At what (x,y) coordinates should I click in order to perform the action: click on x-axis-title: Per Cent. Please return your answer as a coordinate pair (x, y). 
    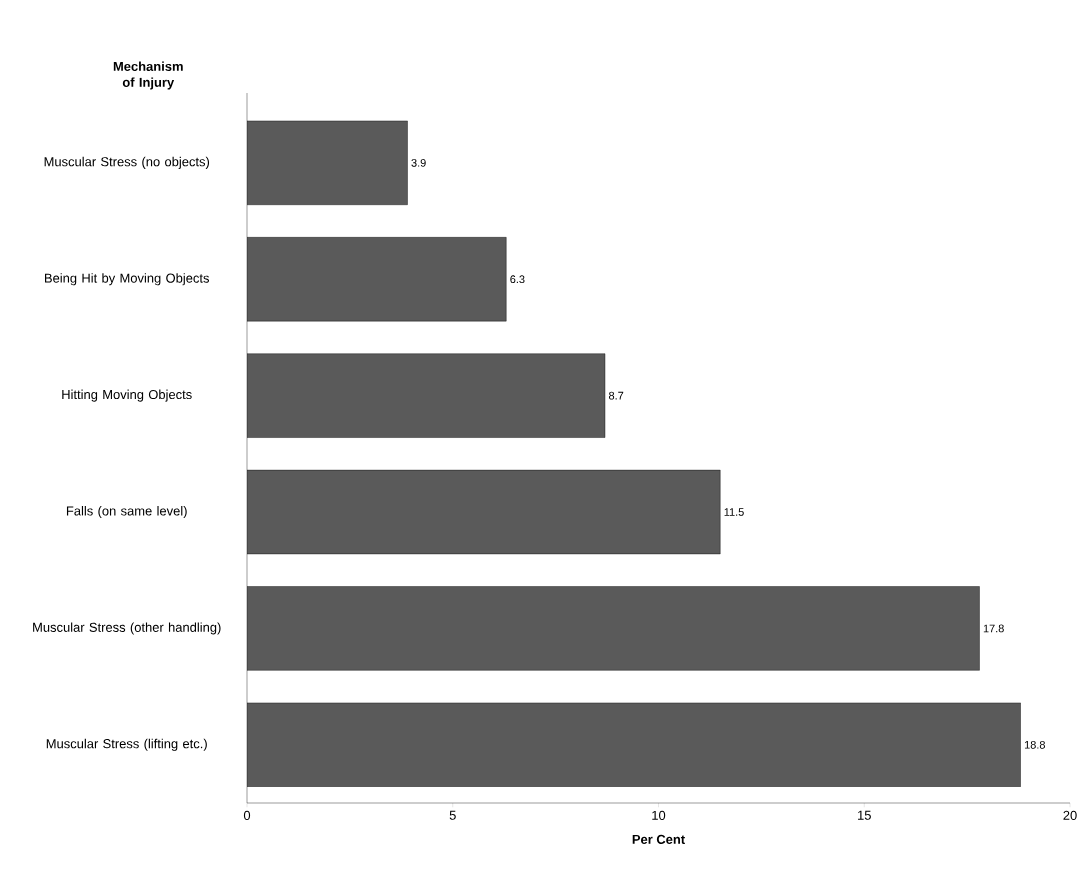
    Looking at the image, I should click on (658, 839).